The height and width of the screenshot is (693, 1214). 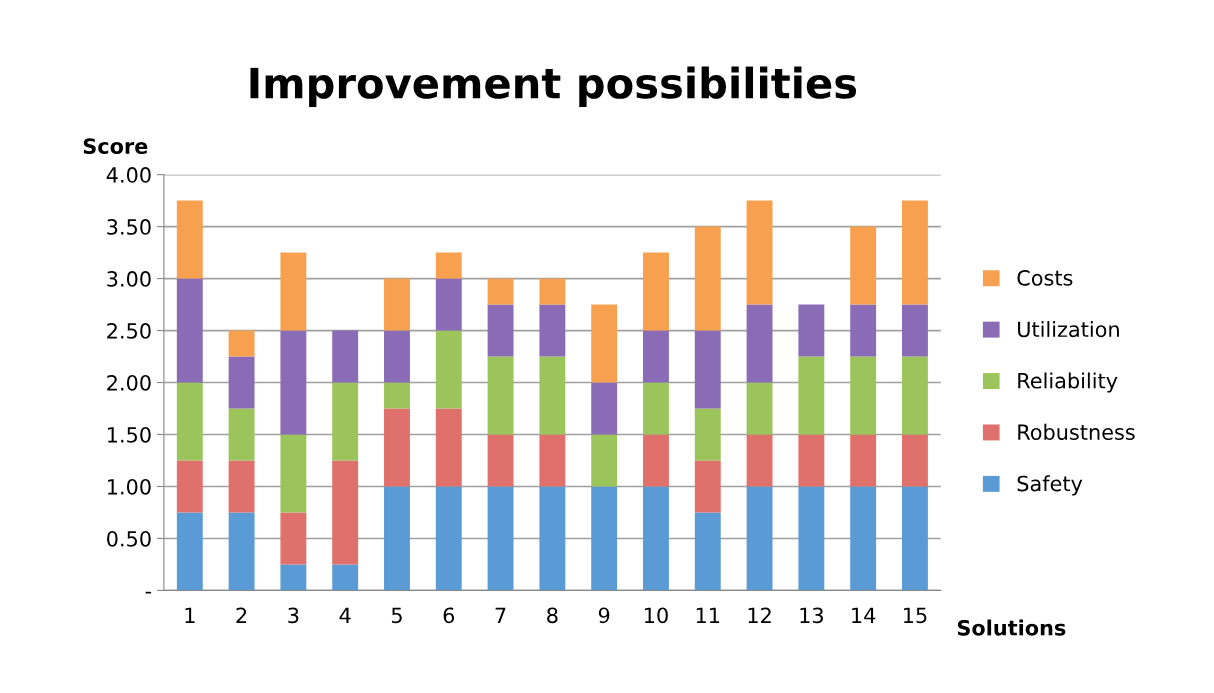 I want to click on x-tick-label: 6, so click(x=449, y=615).